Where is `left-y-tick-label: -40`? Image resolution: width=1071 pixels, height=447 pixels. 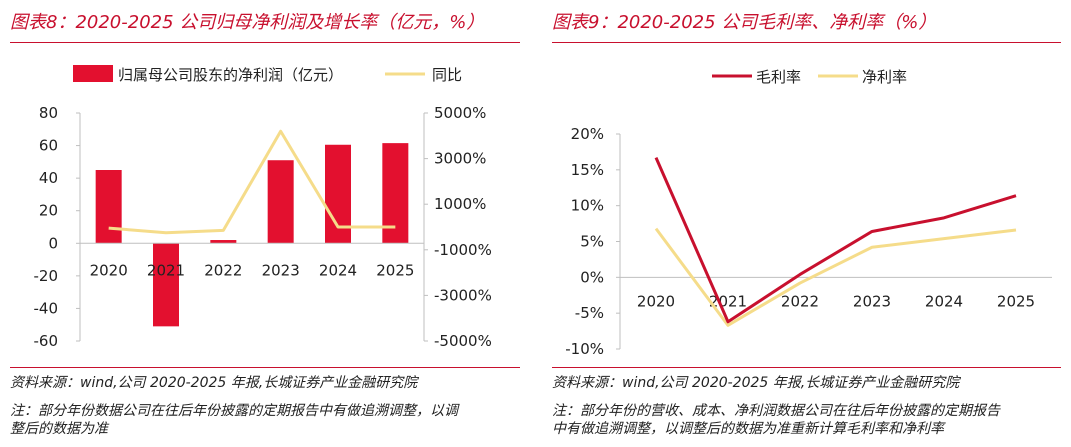
left-y-tick-label: -40 is located at coordinates (46, 308).